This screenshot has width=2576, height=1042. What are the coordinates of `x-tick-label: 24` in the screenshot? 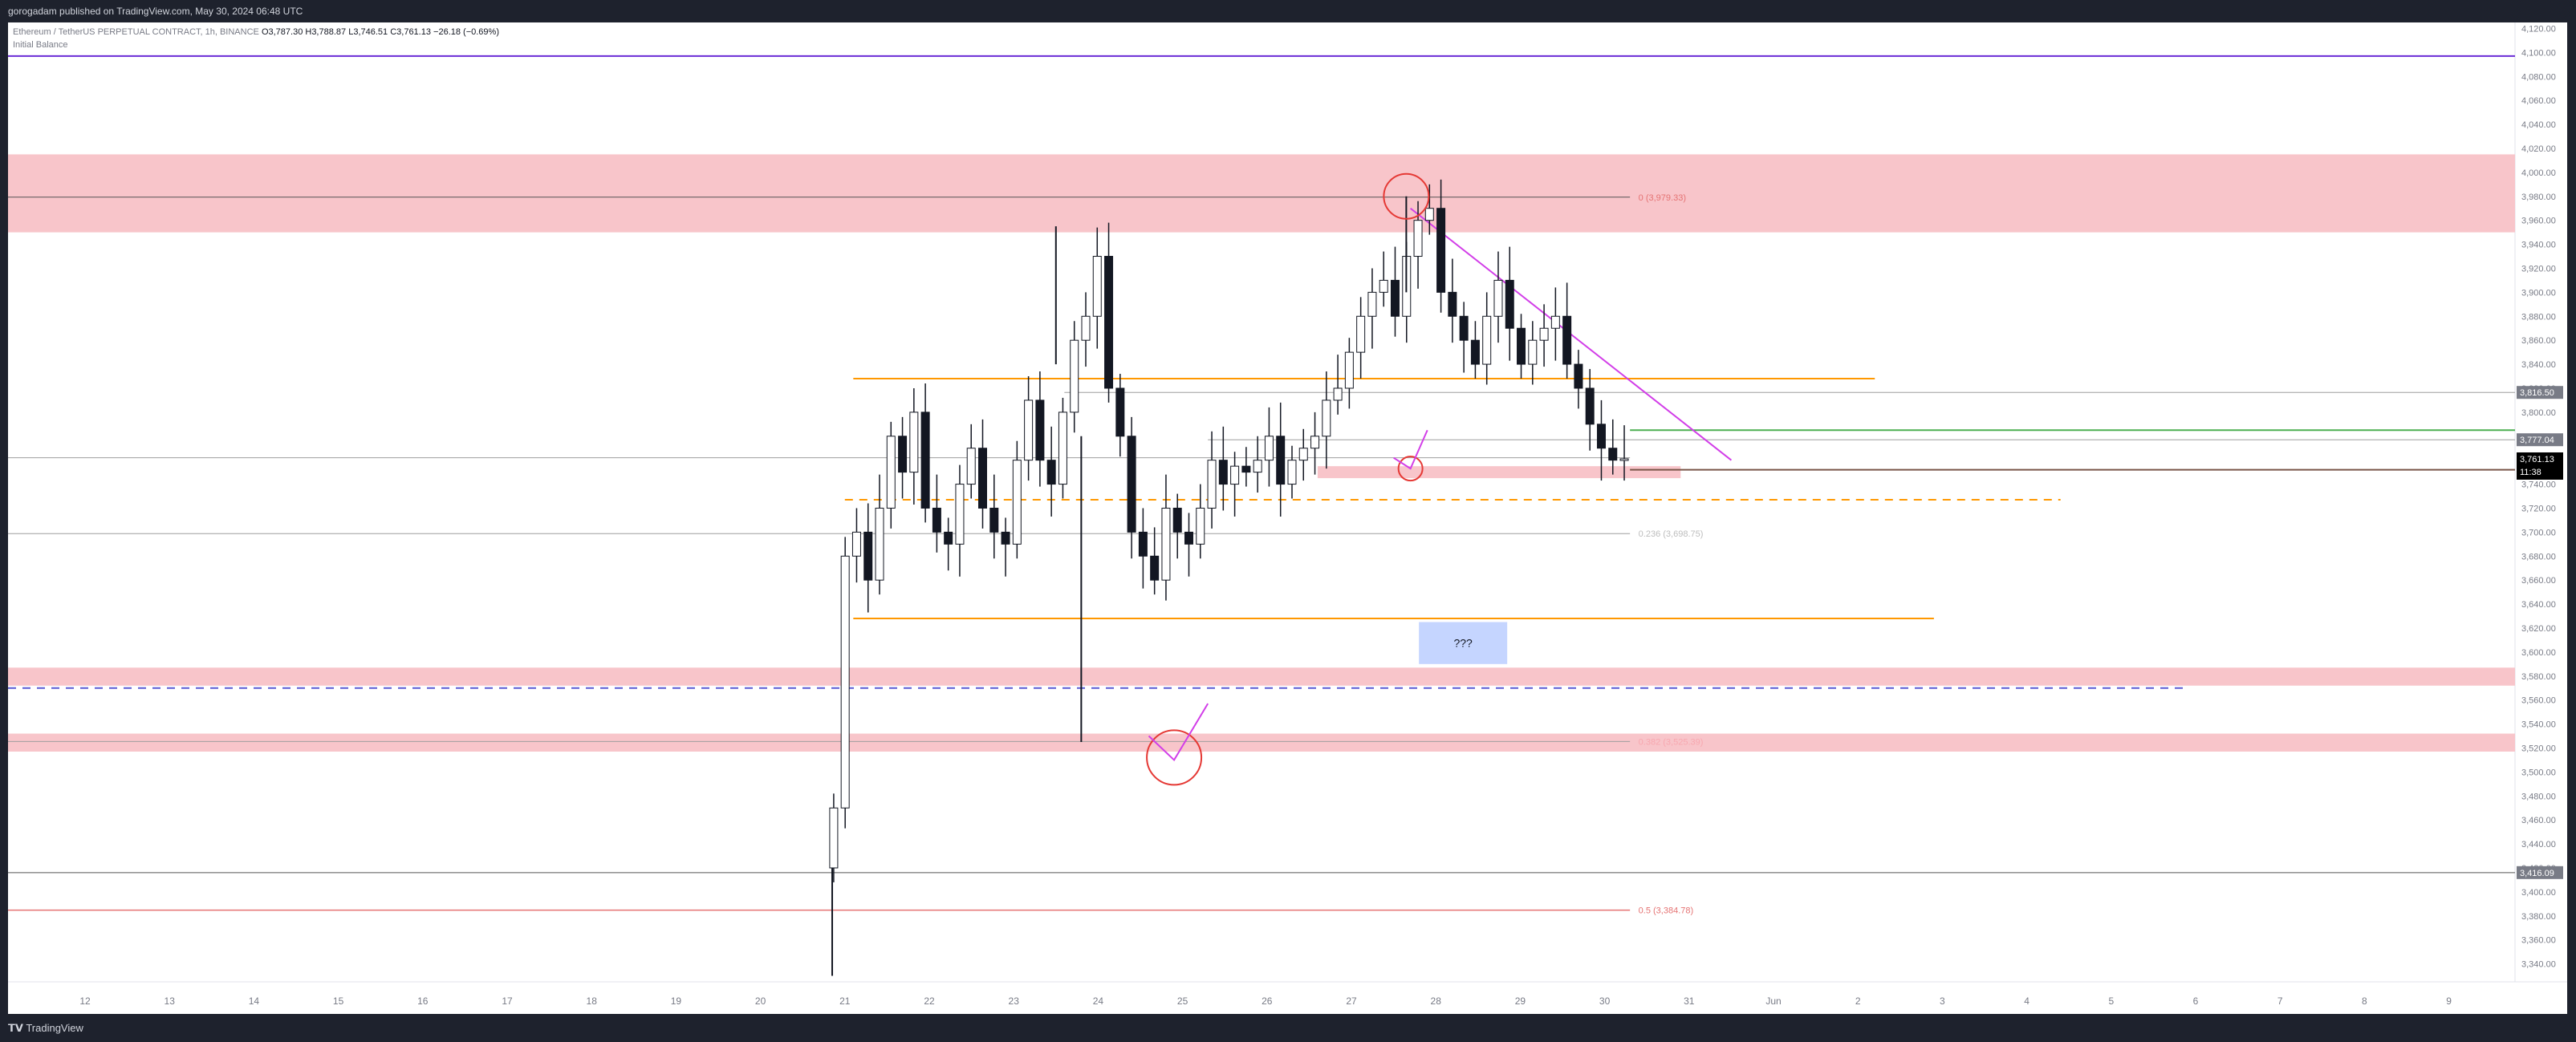 It's located at (1098, 1001).